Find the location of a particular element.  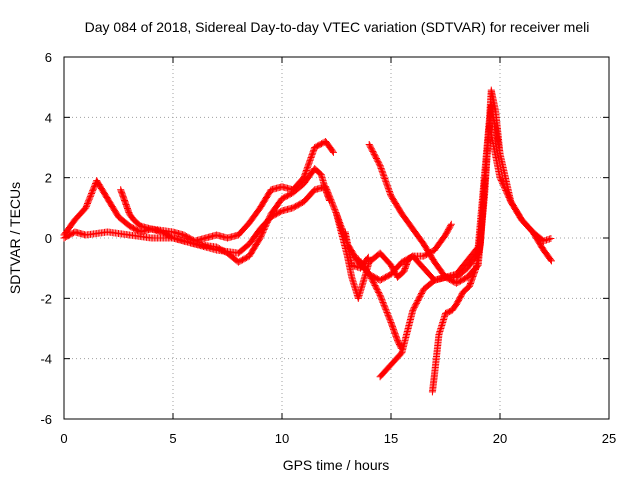

y-tick-label: -4 is located at coordinates (46, 359).